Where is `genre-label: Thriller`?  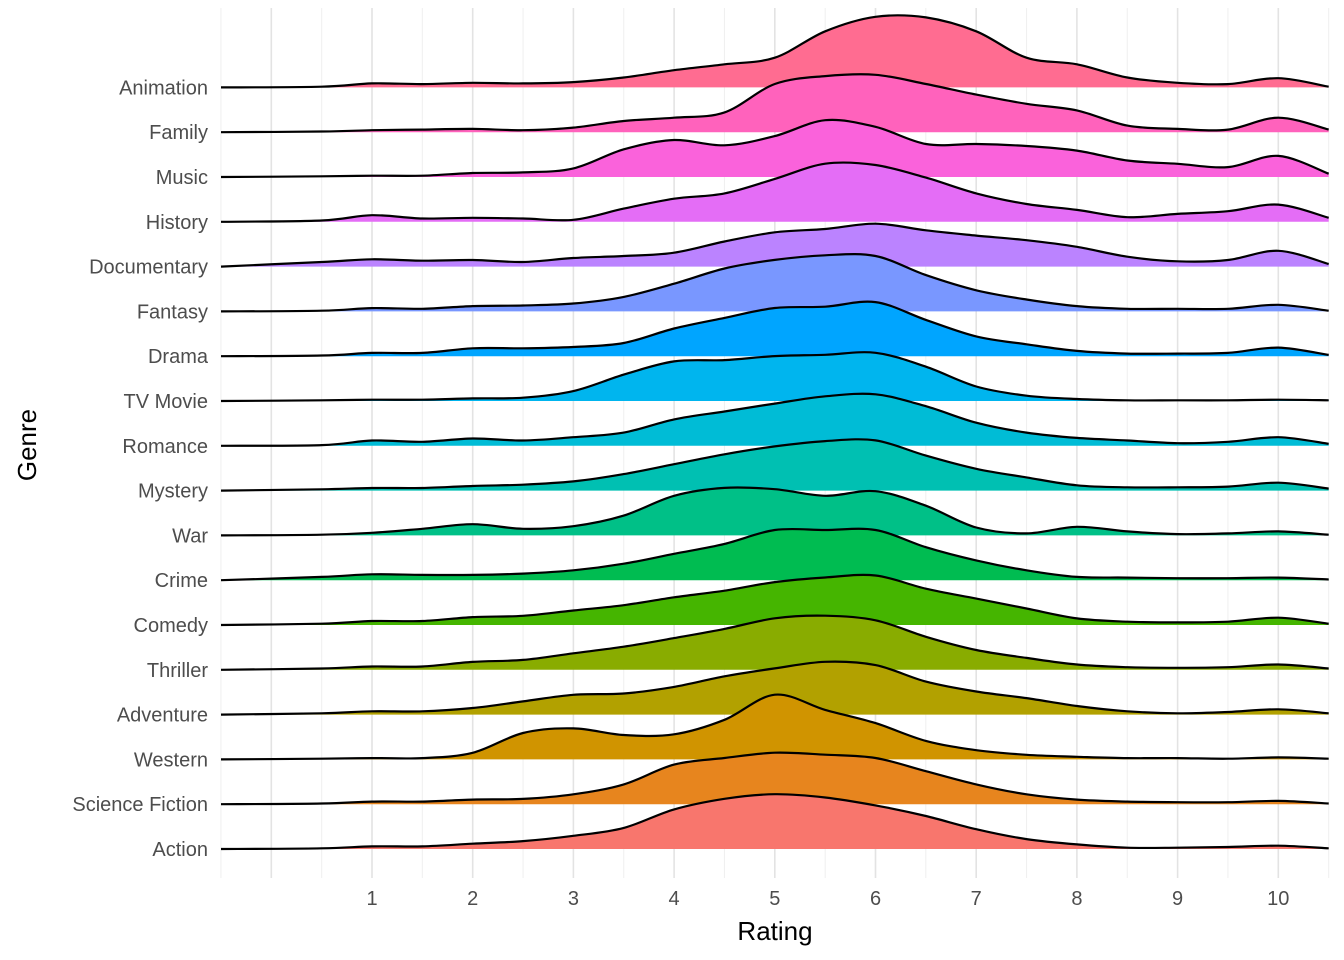
genre-label: Thriller is located at coordinates (177, 671).